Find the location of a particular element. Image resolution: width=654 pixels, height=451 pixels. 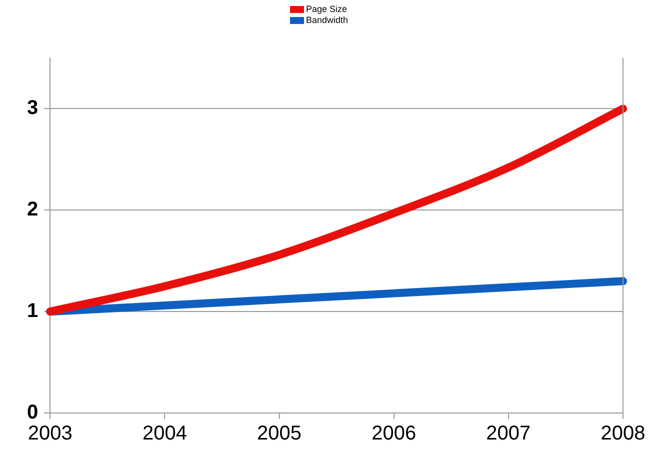

y-tick-label: 1 is located at coordinates (32, 311).